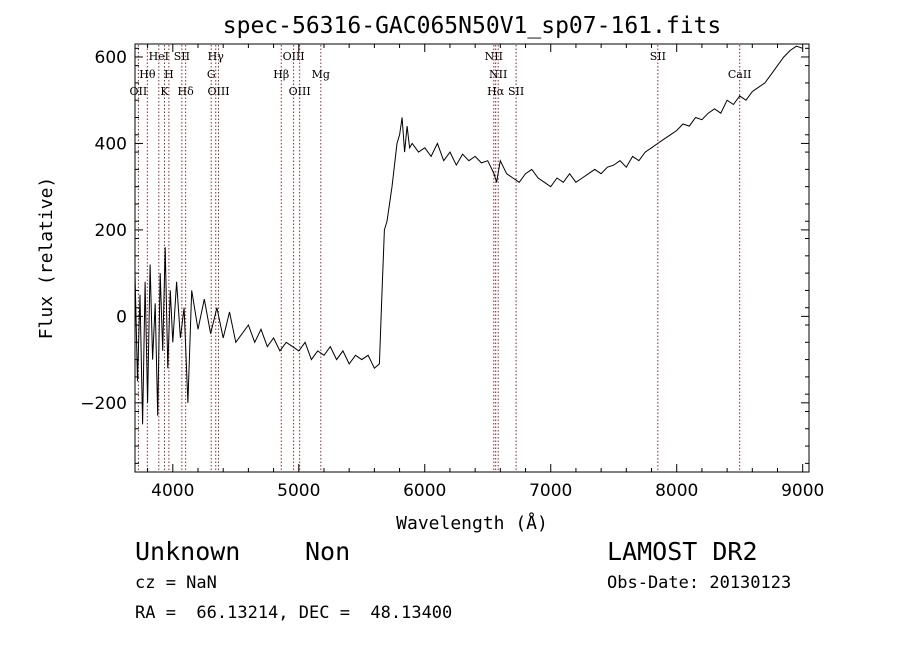  I want to click on line-label-8: Hγ, so click(216, 56).